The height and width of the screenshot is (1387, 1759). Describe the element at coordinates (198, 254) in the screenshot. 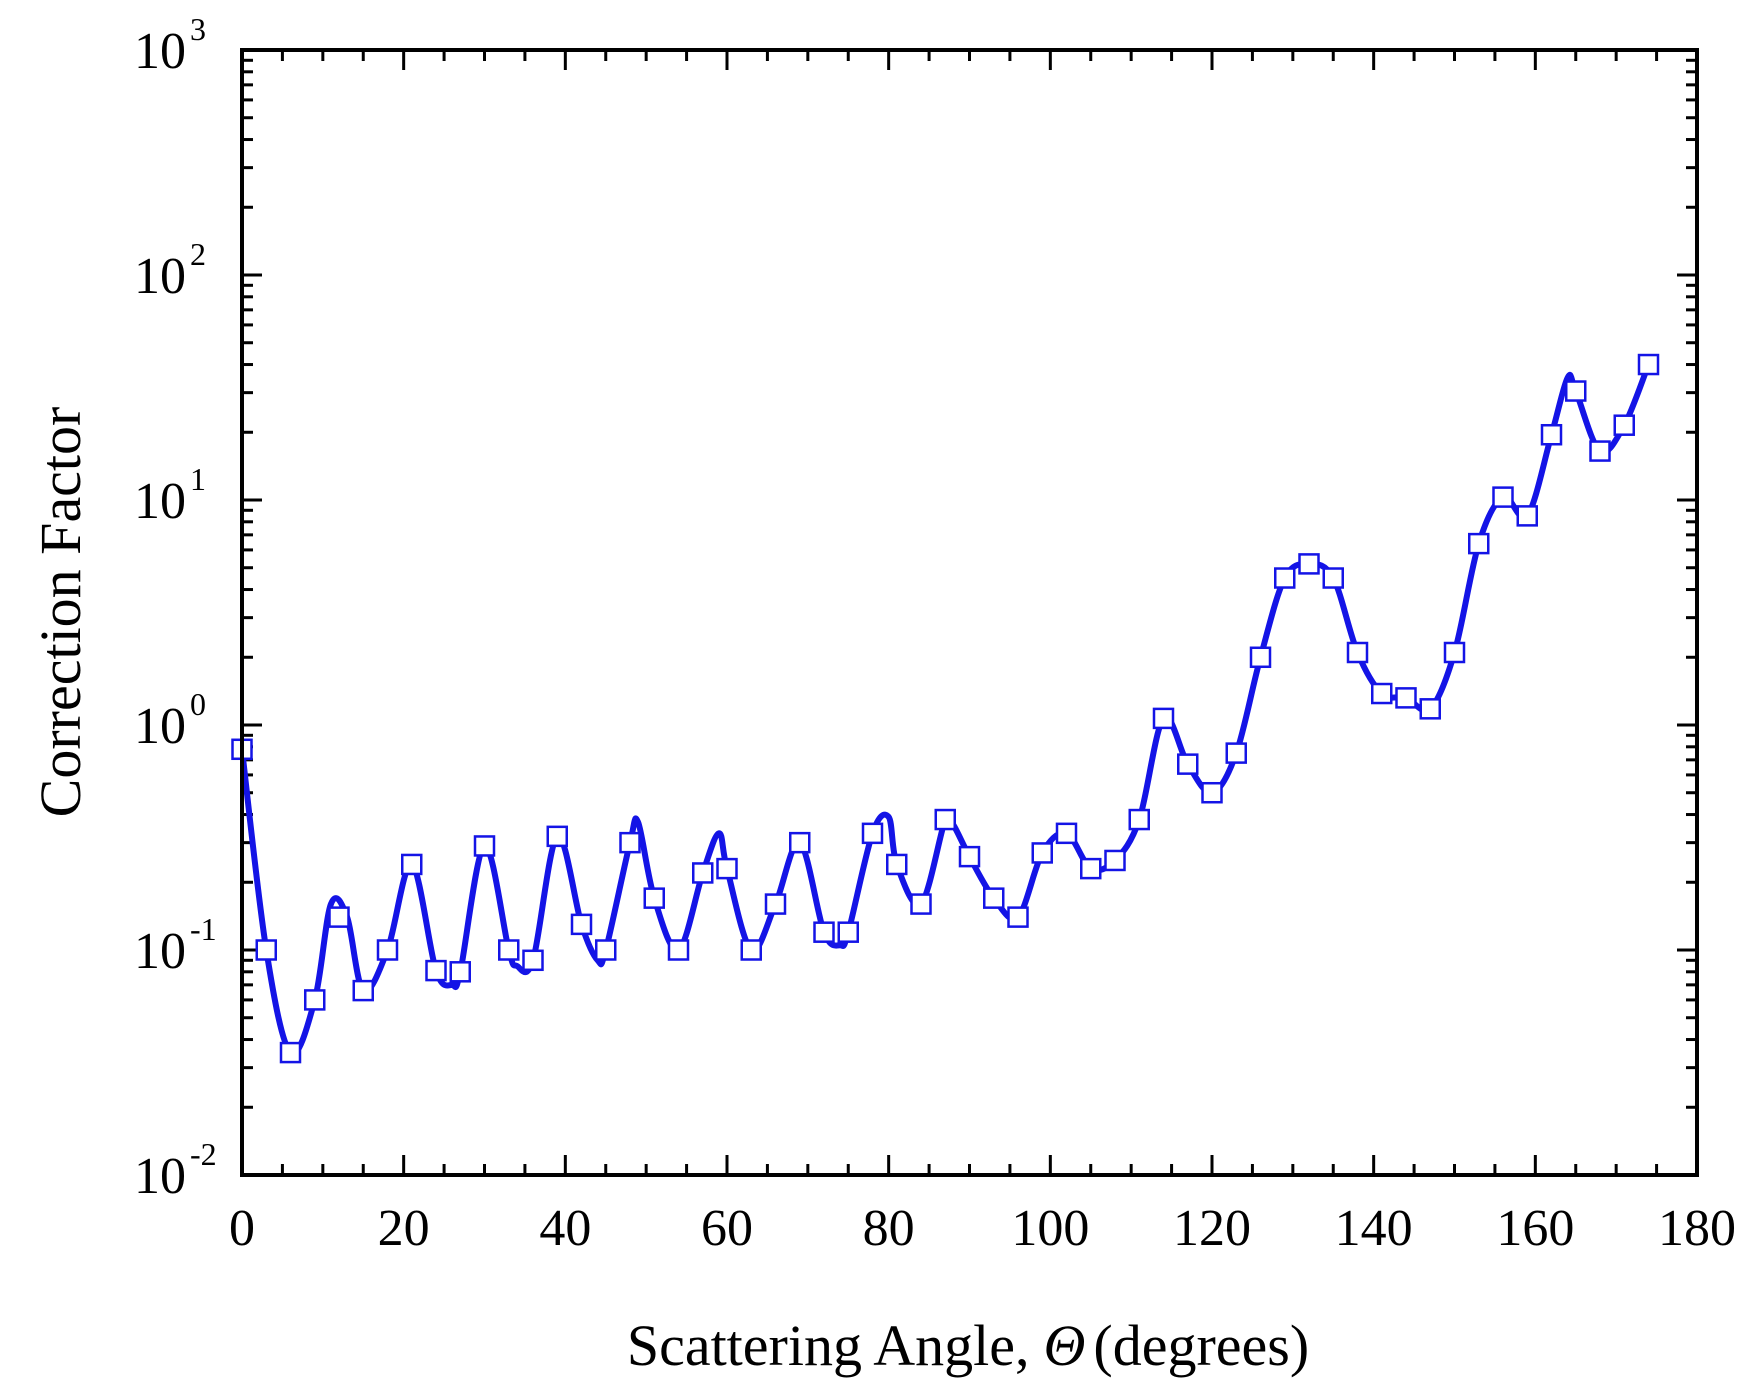

I see `y-tick-exponent: 2` at that location.